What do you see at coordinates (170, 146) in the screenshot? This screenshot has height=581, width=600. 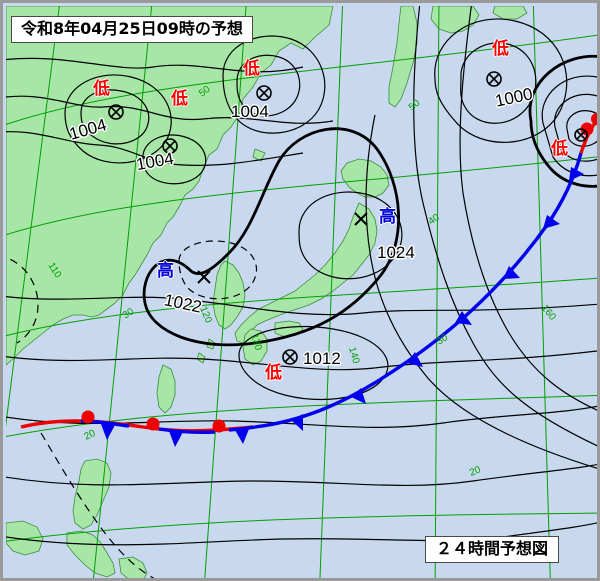 I see `low-center-marker-mid` at bounding box center [170, 146].